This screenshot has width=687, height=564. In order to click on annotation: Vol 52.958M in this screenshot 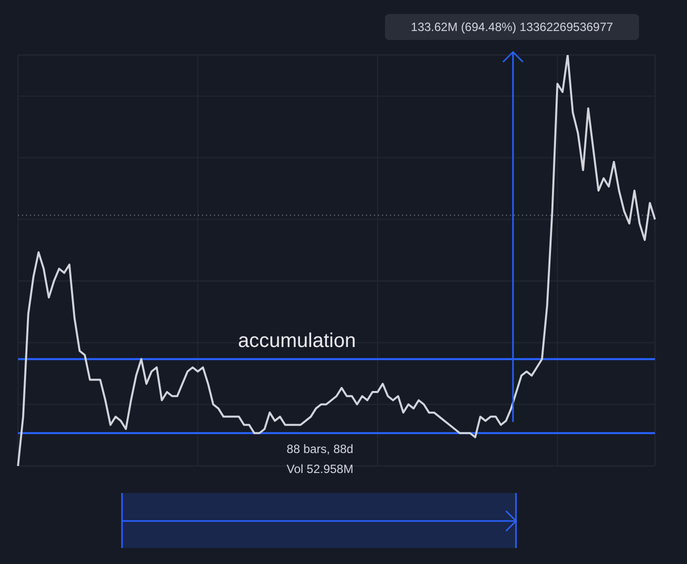, I will do `click(320, 469)`.